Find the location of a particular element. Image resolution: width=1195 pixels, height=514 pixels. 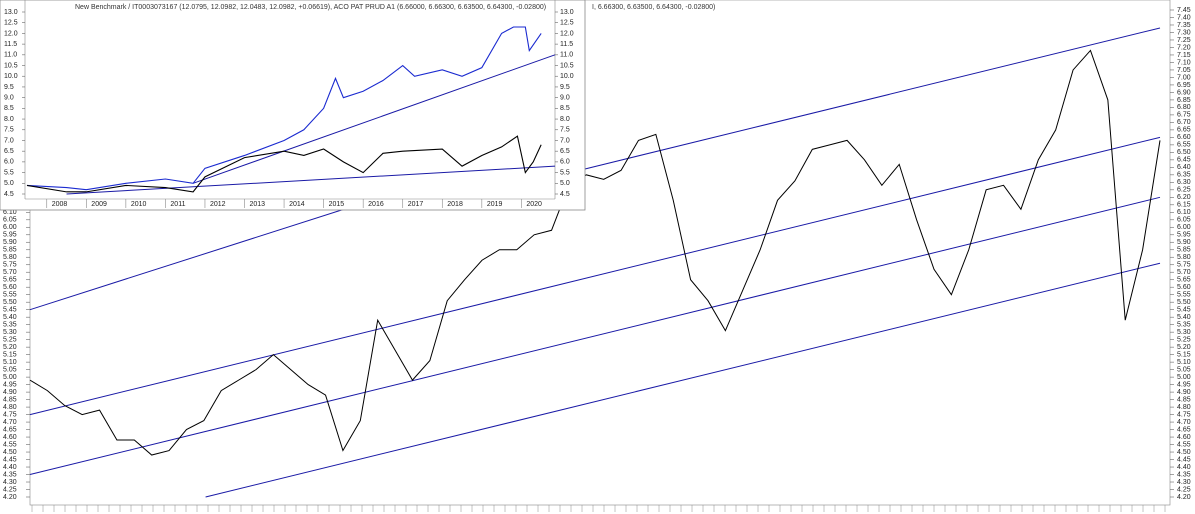

y-tick-label: 4.45 is located at coordinates (1184, 459).